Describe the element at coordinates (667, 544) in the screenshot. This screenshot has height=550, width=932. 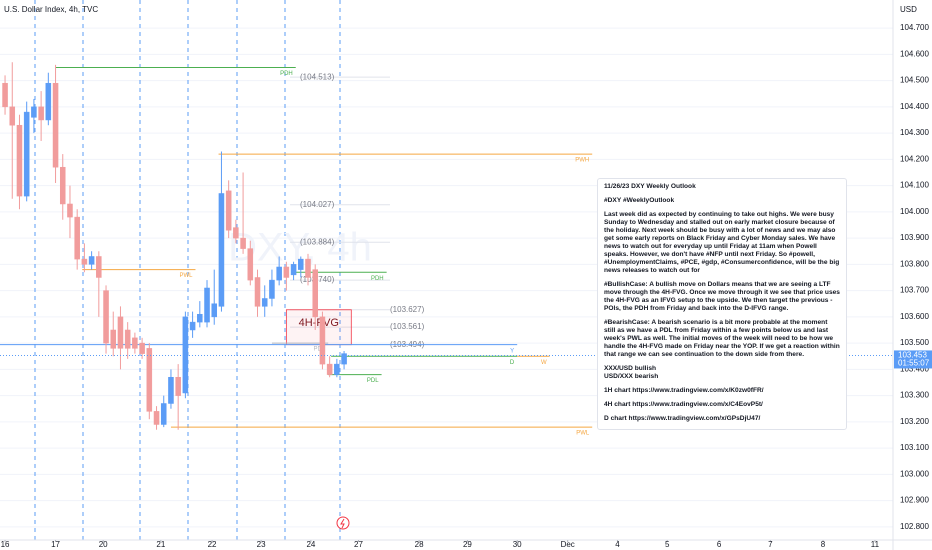
I see `x-tick-label: 5` at that location.